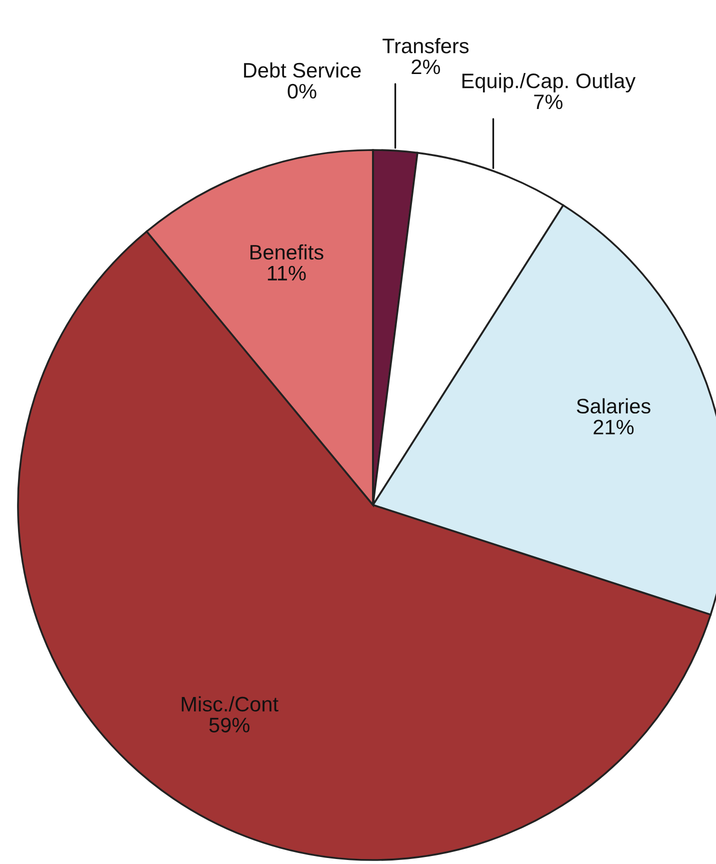 This screenshot has height=864, width=716. Describe the element at coordinates (549, 82) in the screenshot. I see `slice-label: Equip./Cap. Outlay` at that location.